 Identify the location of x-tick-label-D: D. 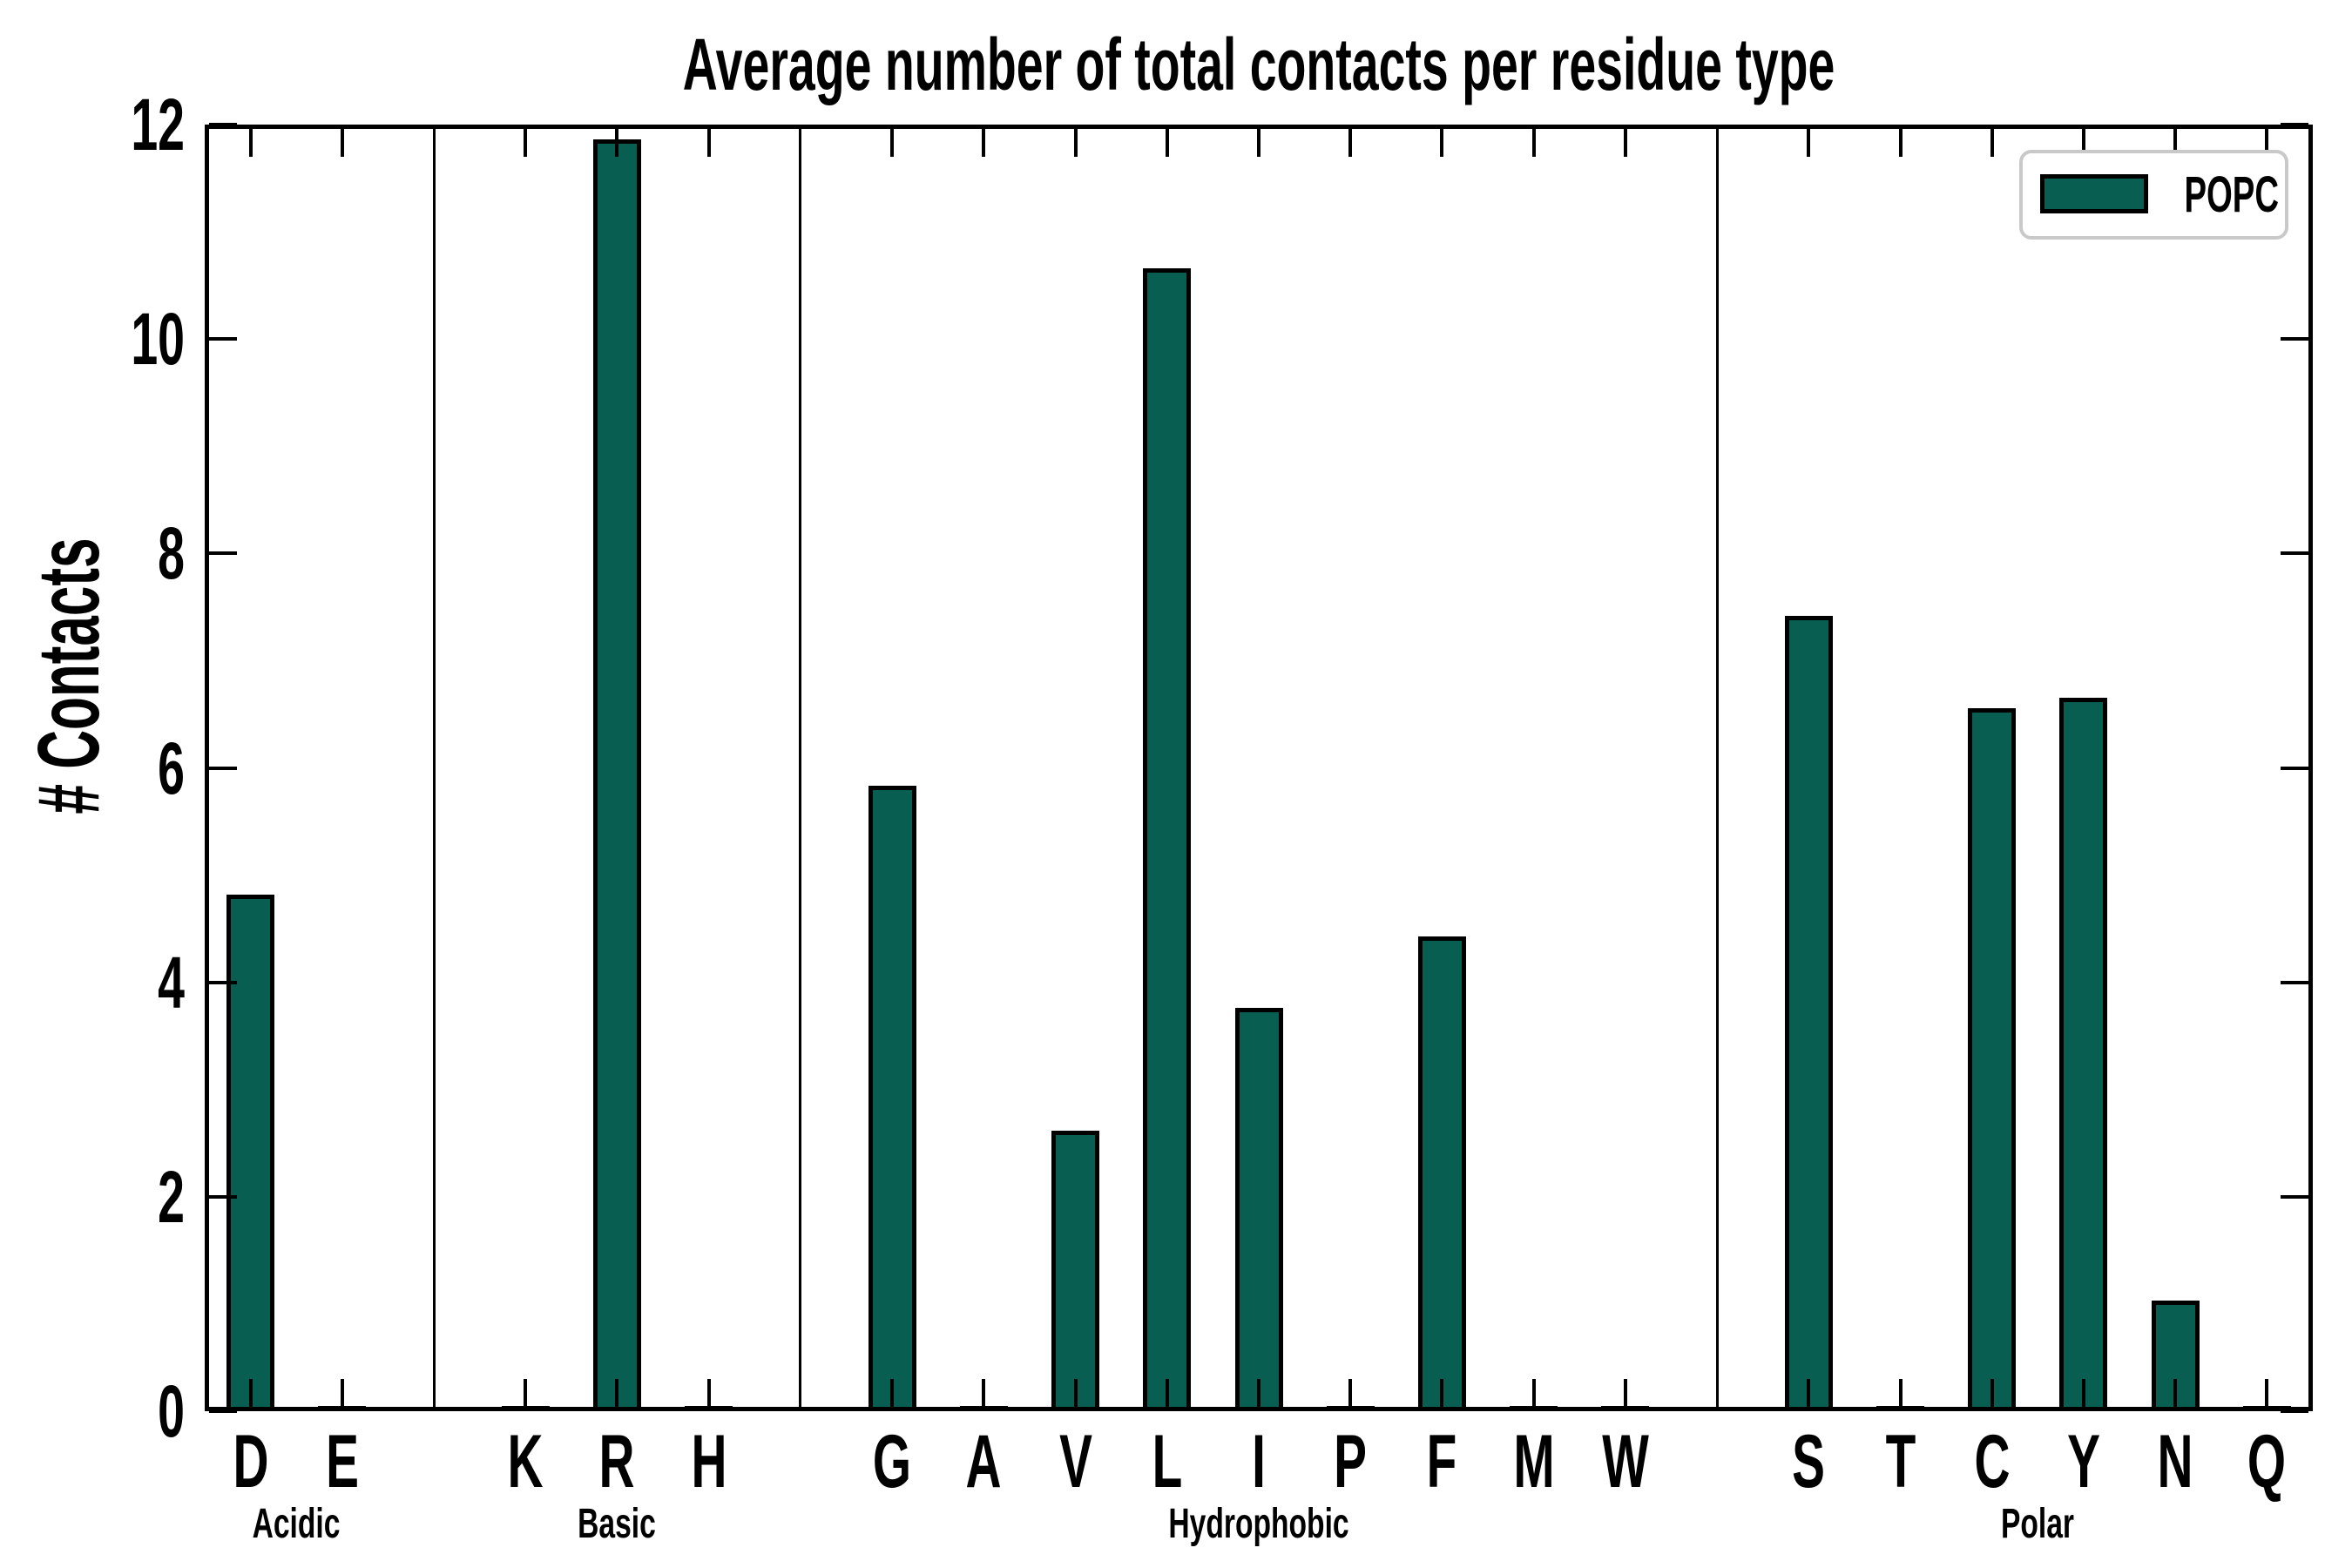
(251, 1462).